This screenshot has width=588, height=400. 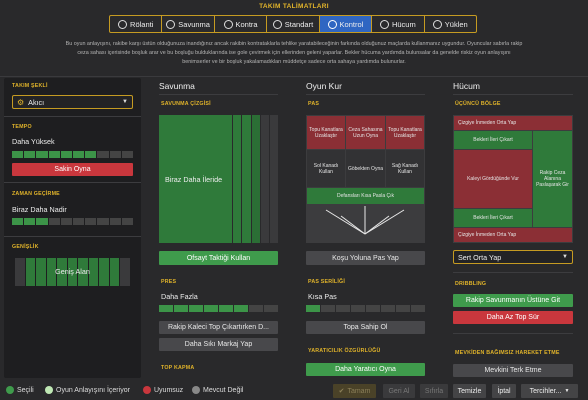 I want to click on tempo-bar, so click(x=73, y=154).